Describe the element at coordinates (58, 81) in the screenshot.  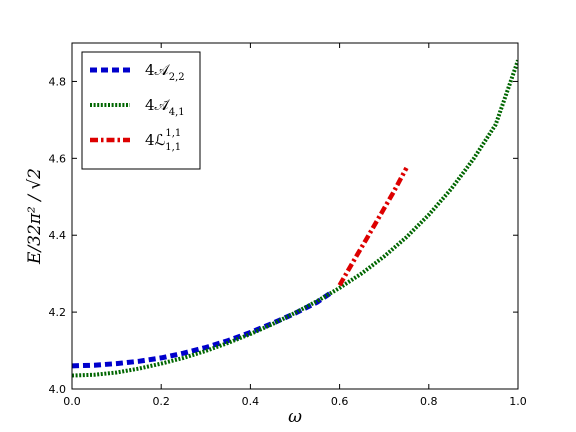
I see `y-tick-label: 4.8` at that location.